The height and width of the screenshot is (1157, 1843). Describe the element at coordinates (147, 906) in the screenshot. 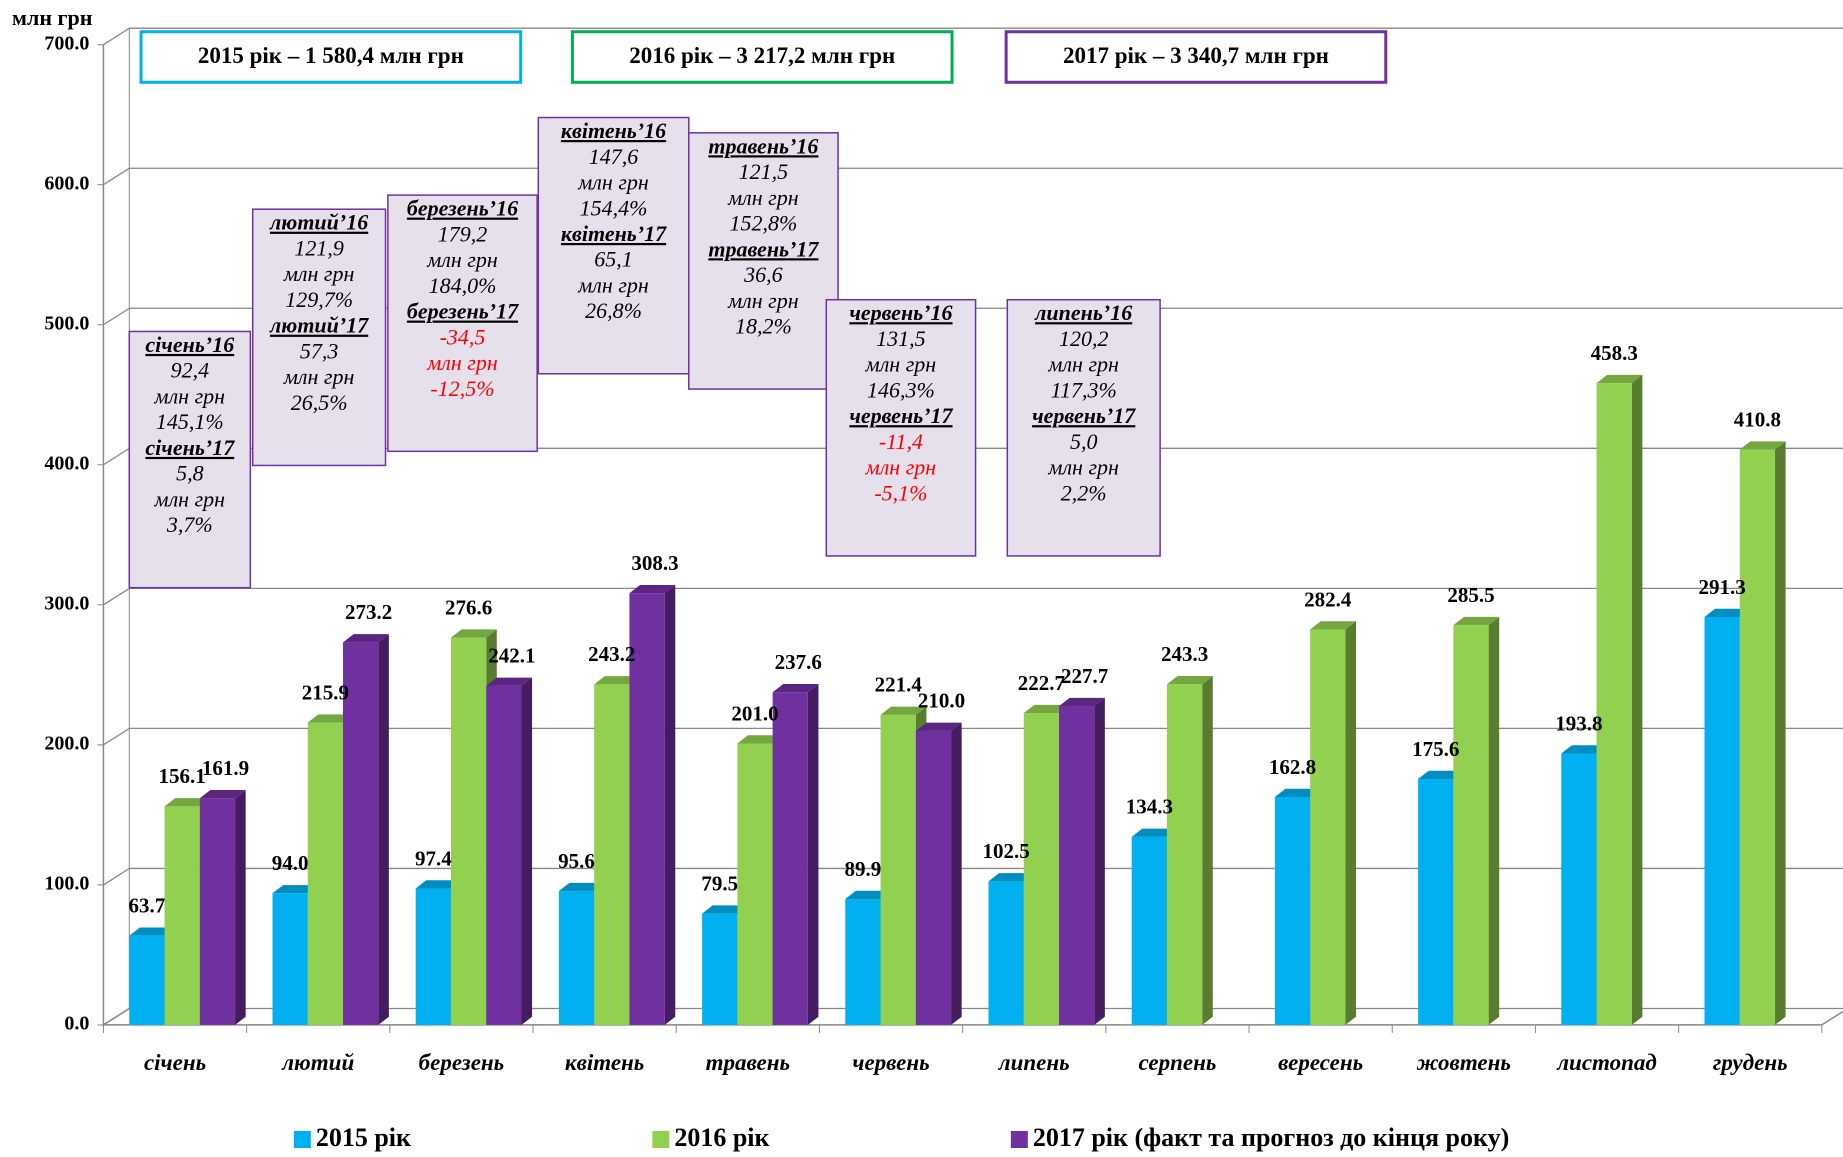

I see `value-label: 63.7` at that location.